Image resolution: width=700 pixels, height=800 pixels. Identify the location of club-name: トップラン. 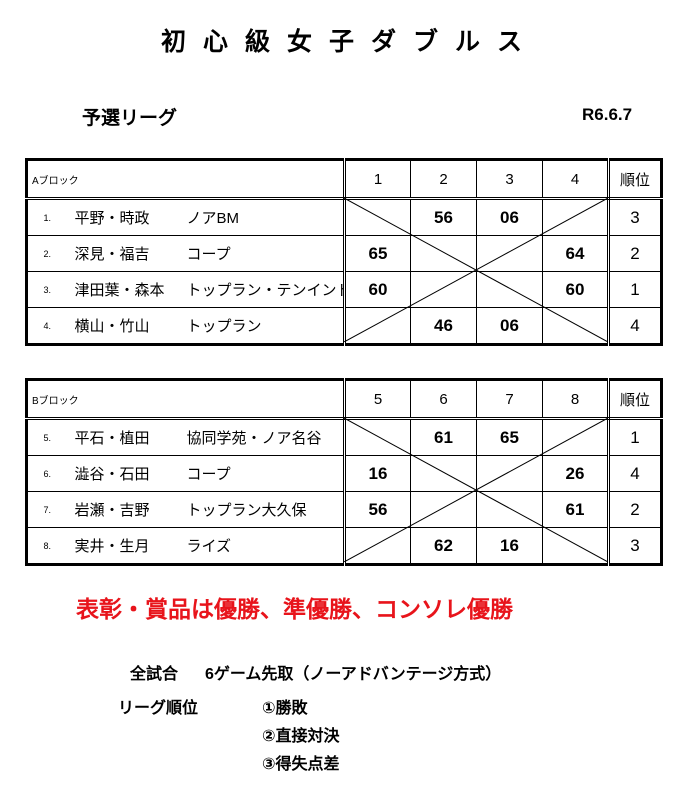
(266, 326).